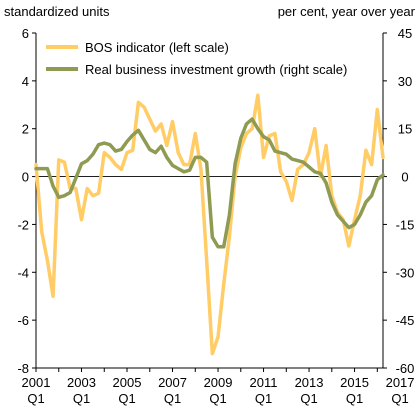 The width and height of the screenshot is (419, 419). Describe the element at coordinates (405, 224) in the screenshot. I see `right-tick-label: -15` at that location.